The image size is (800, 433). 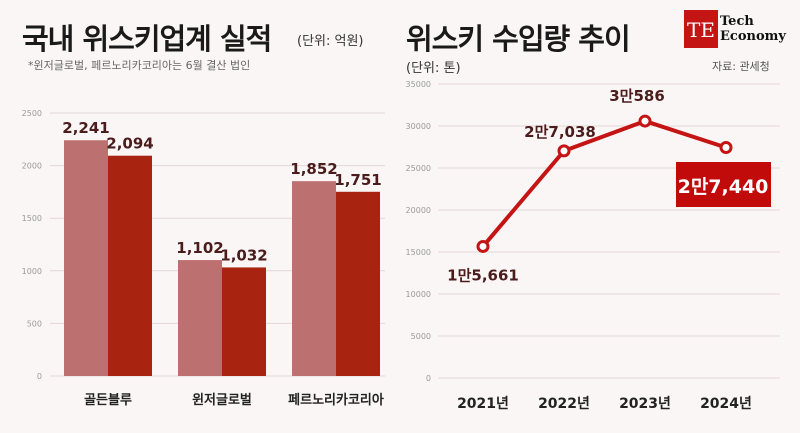 What do you see at coordinates (199, 248) in the screenshot?
I see `bar-value-label: 1,102` at bounding box center [199, 248].